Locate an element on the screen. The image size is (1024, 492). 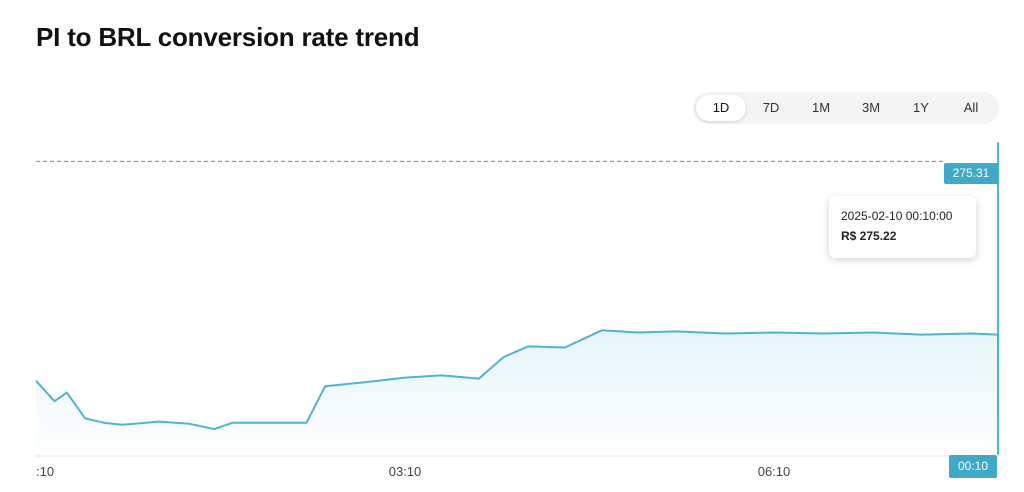
current-price-tag: 275.31 is located at coordinates (971, 173).